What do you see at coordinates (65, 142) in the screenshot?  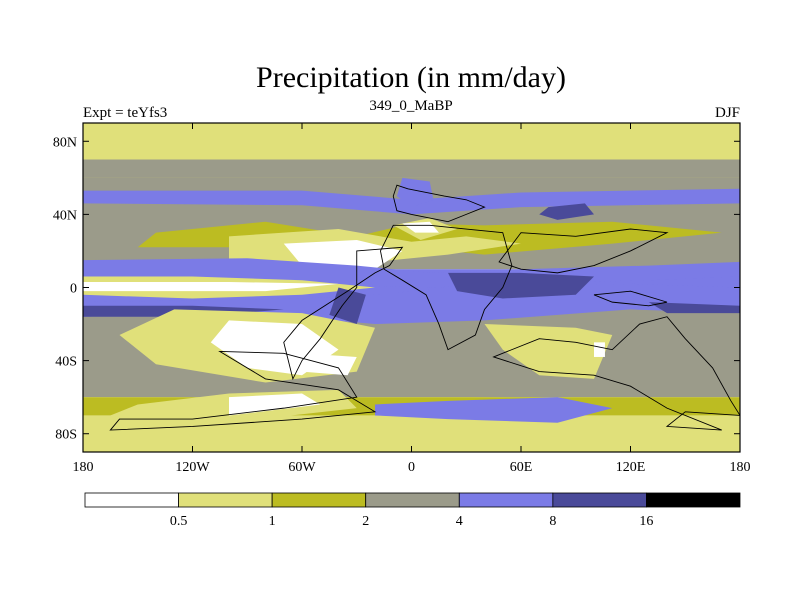 I see `y-tick-label: 80N` at bounding box center [65, 142].